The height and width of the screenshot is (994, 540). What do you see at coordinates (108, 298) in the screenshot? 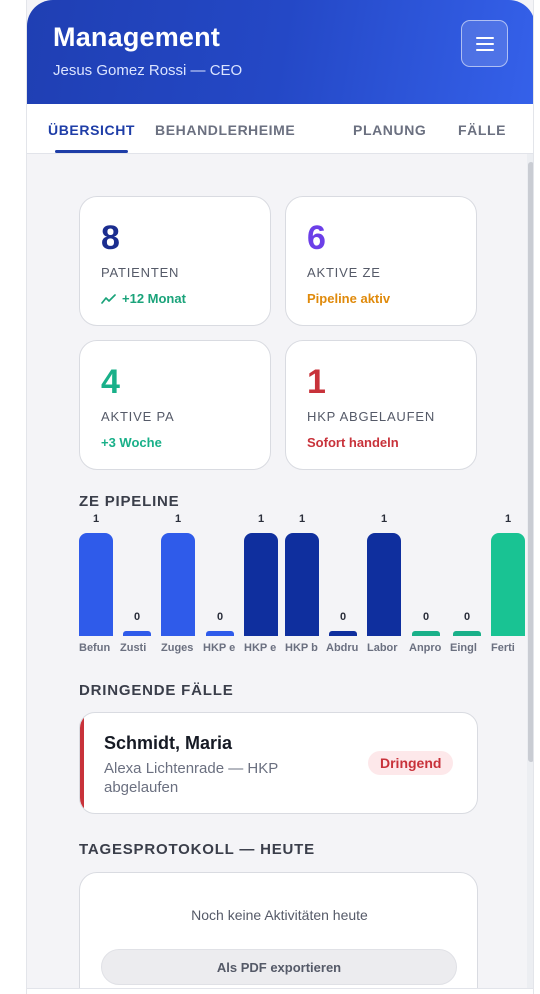
I see `trend-up-icon` at bounding box center [108, 298].